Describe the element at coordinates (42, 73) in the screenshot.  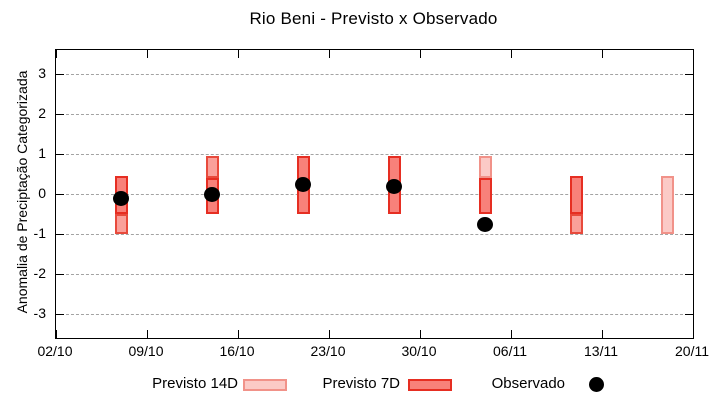
I see `y-tick-label: 3` at that location.